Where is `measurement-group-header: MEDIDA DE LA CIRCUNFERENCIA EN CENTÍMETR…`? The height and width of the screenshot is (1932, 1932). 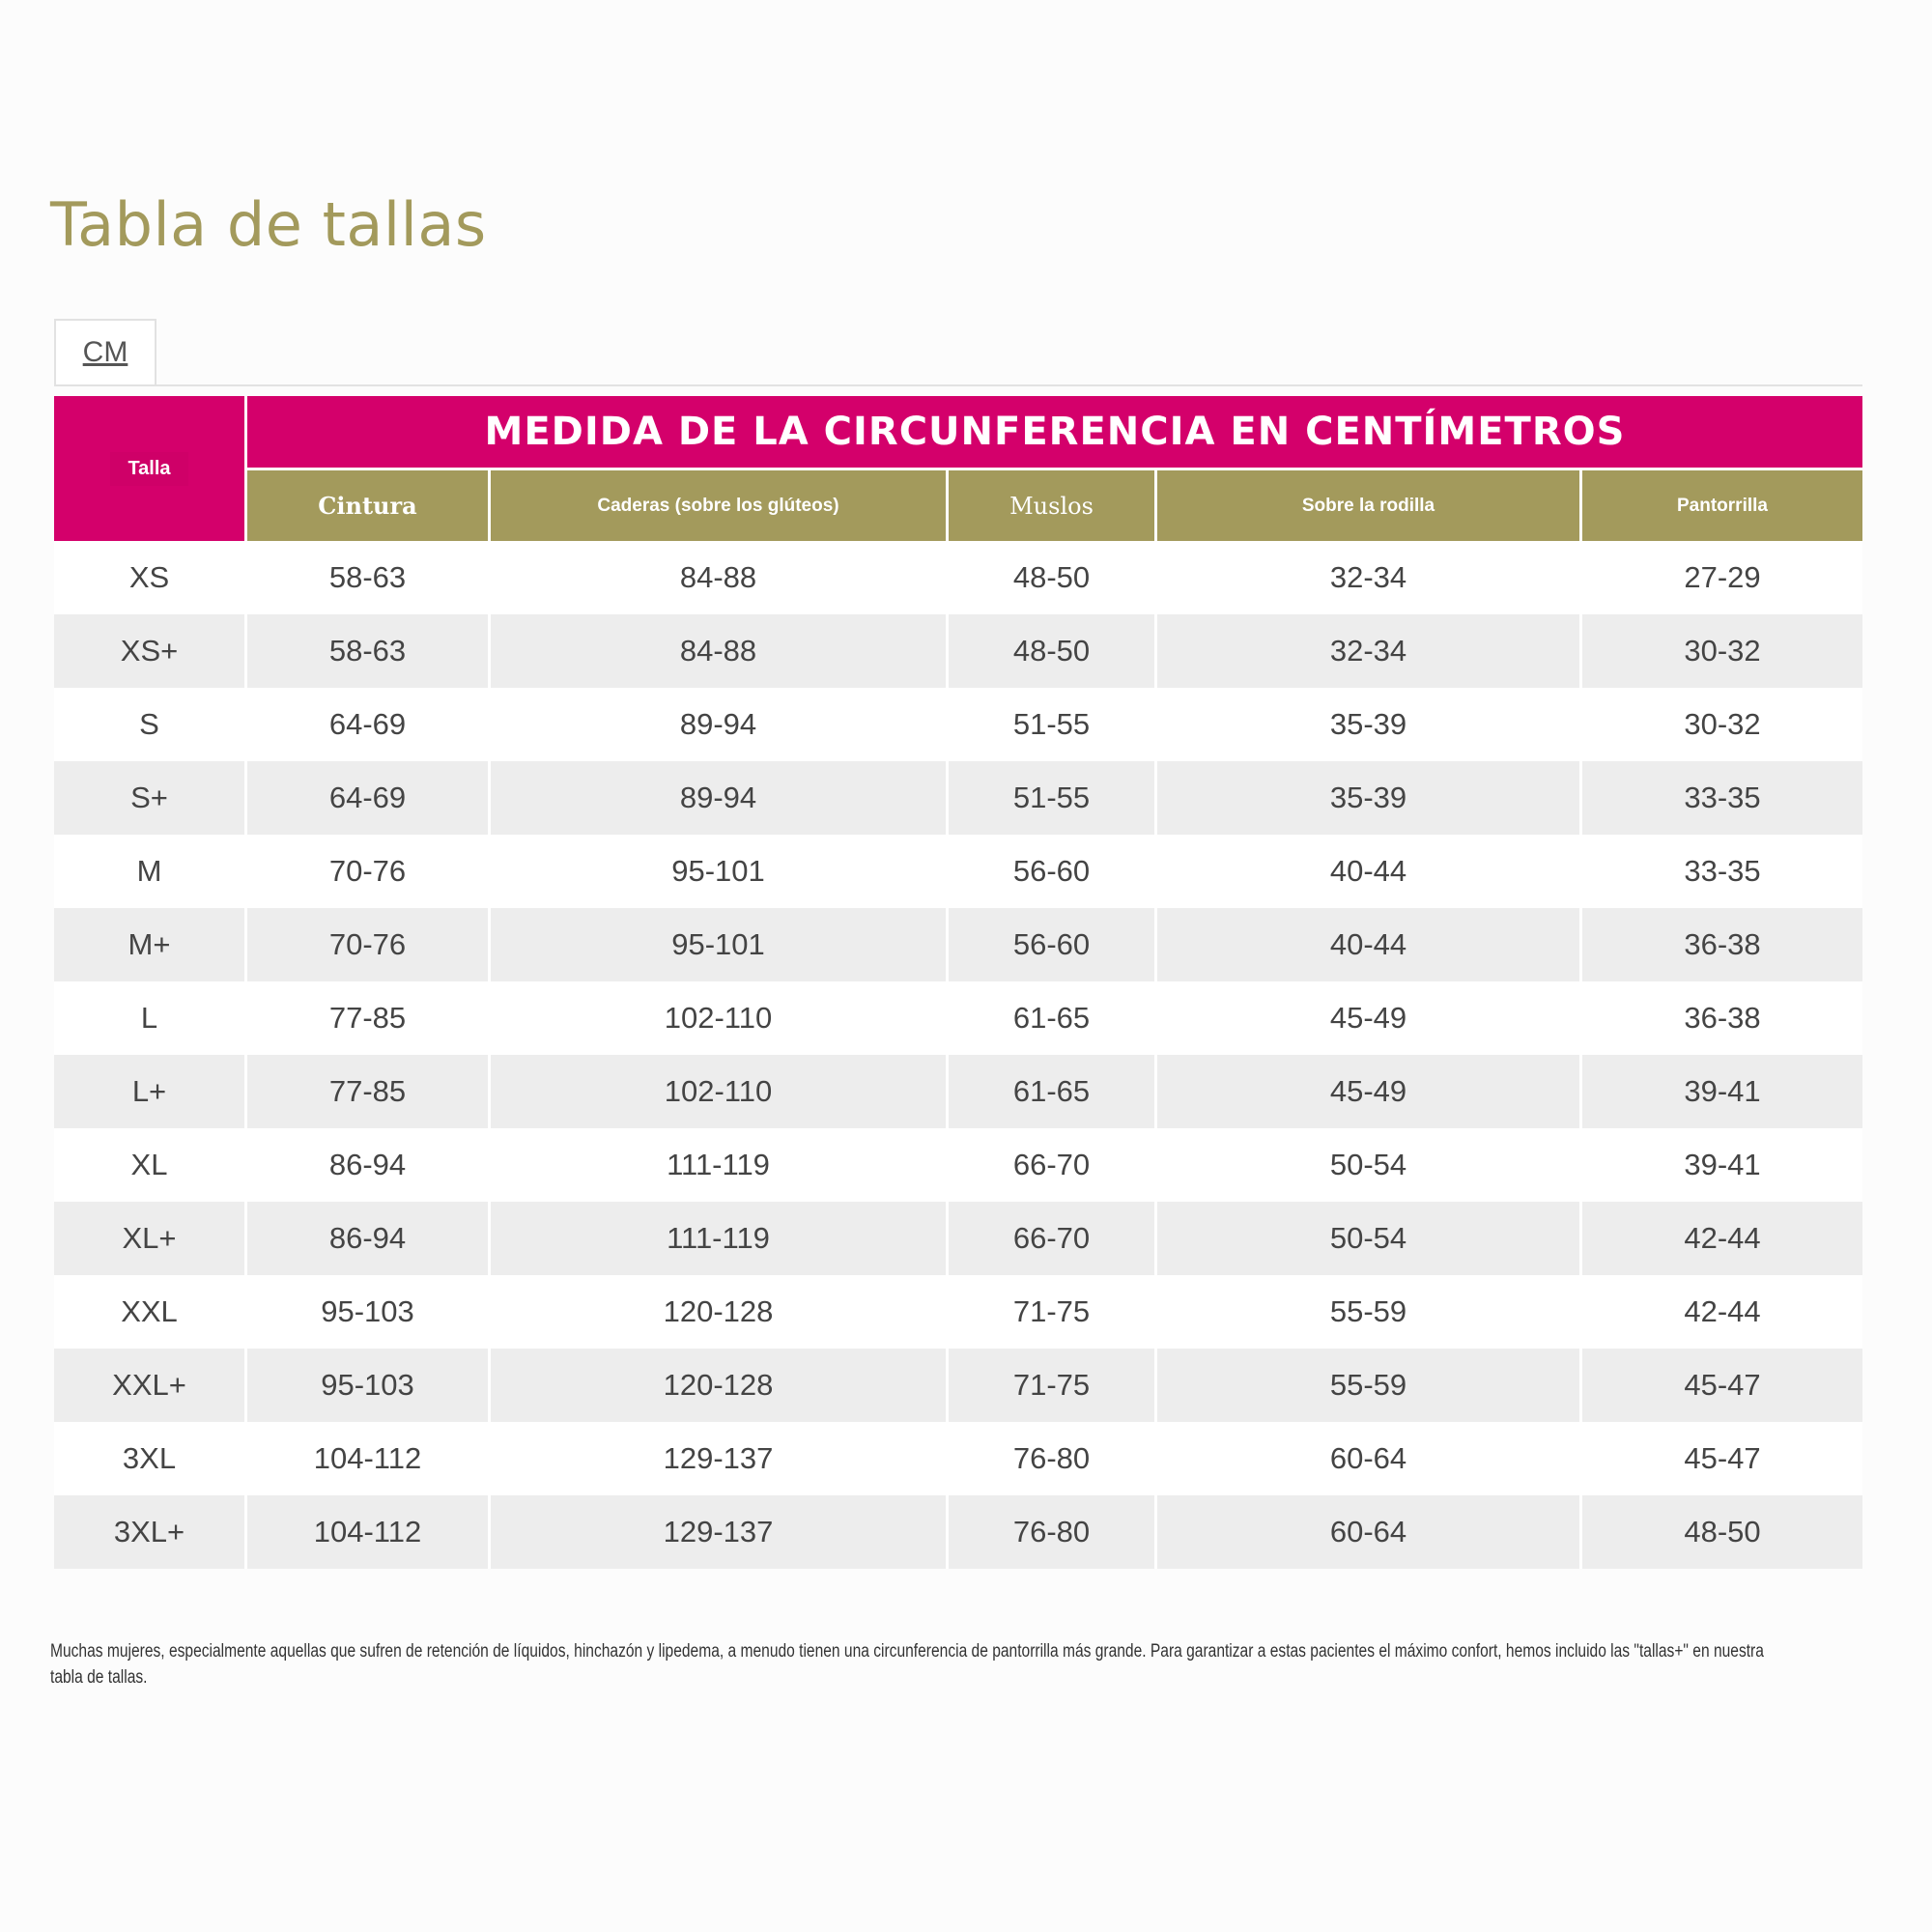 measurement-group-header: MEDIDA DE LA CIRCUNFERENCIA EN CENTÍMETR… is located at coordinates (1054, 433).